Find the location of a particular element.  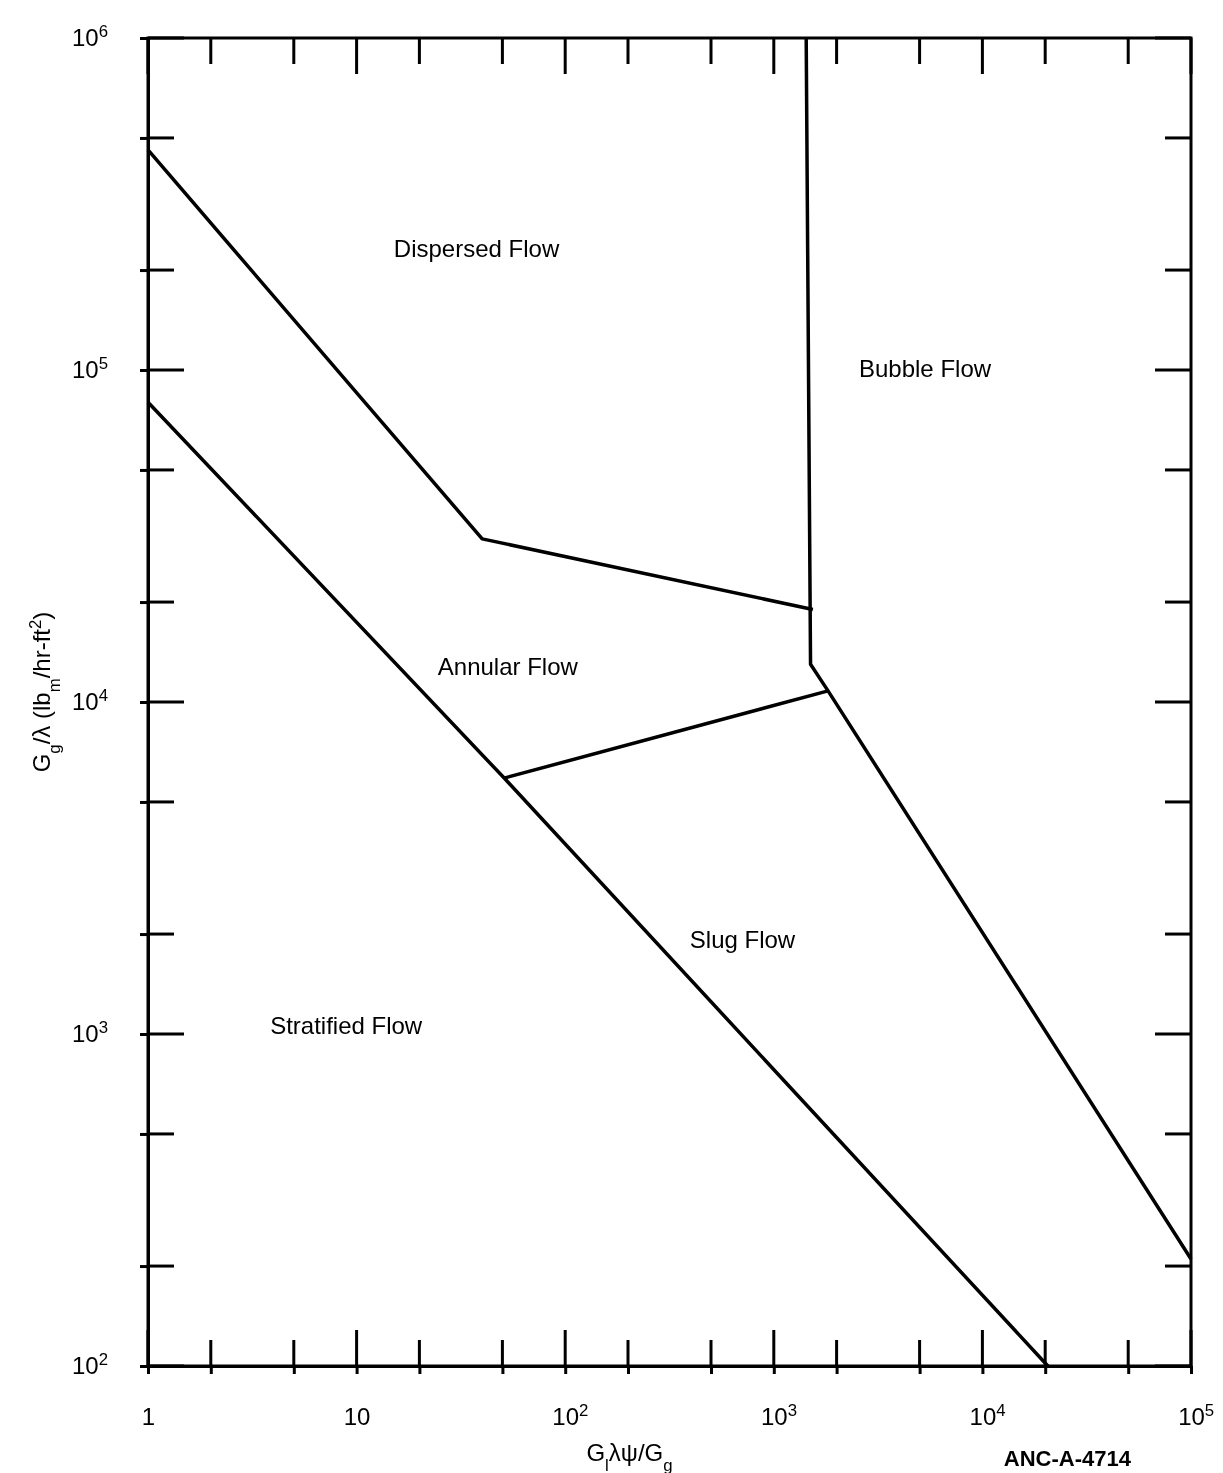

y-tick-label: 10$^{5}$ is located at coordinates (89, 368).